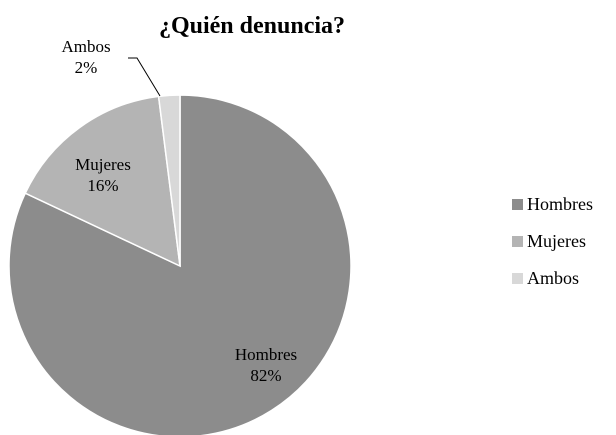 The height and width of the screenshot is (435, 616). What do you see at coordinates (556, 241) in the screenshot?
I see `legend-label-mujeres: Mujeres` at bounding box center [556, 241].